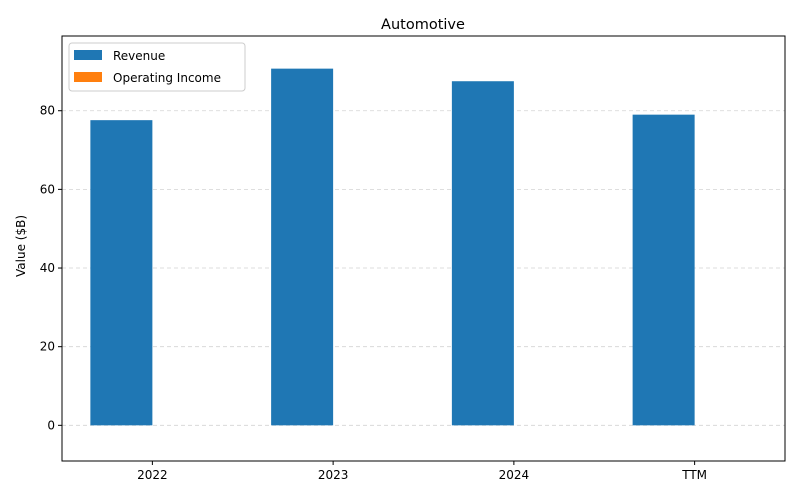 The width and height of the screenshot is (800, 500). I want to click on x-tick-label: 2023, so click(333, 475).